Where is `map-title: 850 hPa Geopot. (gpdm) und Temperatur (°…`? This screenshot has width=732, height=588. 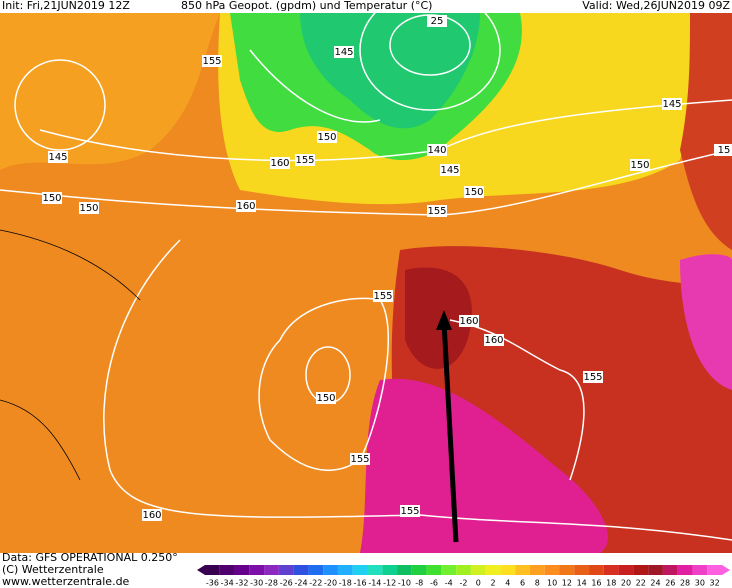
map-title: 850 hPa Geopot. (gpdm) und Temperatur (°… is located at coordinates (306, 6).